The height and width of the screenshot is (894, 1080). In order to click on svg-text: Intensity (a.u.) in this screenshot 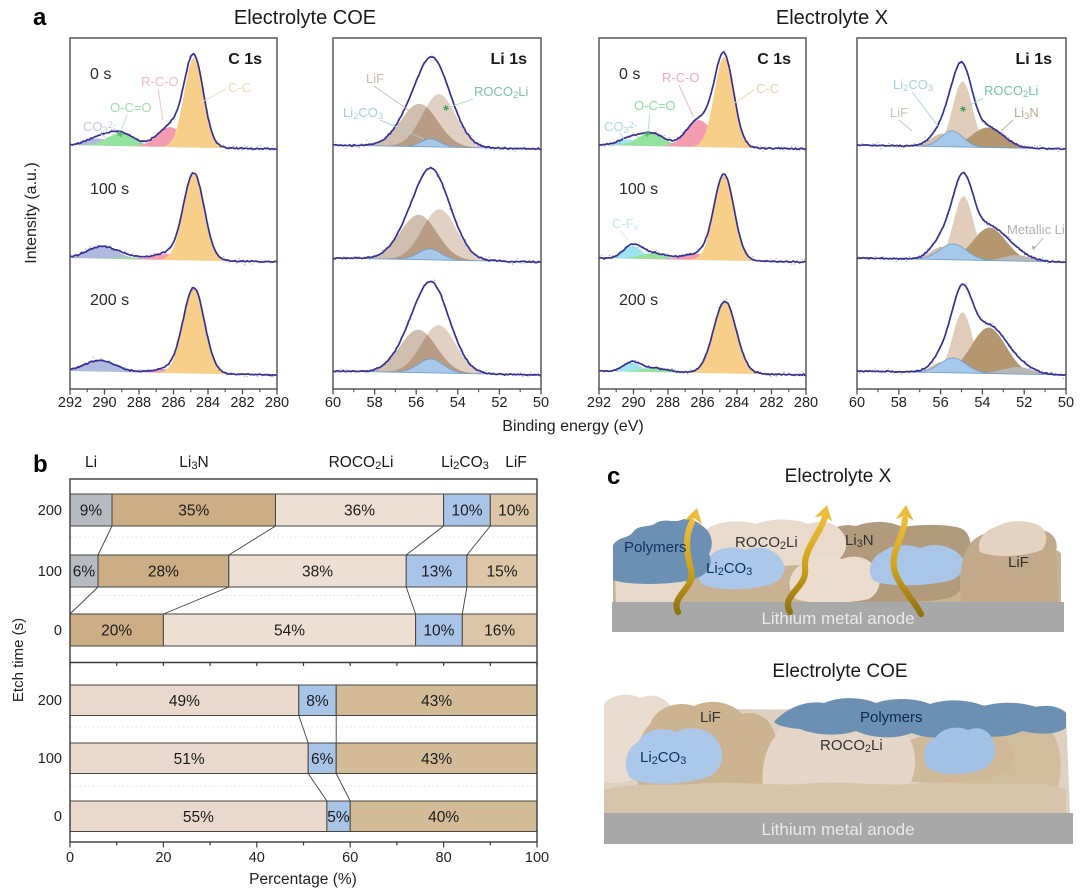, I will do `click(31, 212)`.